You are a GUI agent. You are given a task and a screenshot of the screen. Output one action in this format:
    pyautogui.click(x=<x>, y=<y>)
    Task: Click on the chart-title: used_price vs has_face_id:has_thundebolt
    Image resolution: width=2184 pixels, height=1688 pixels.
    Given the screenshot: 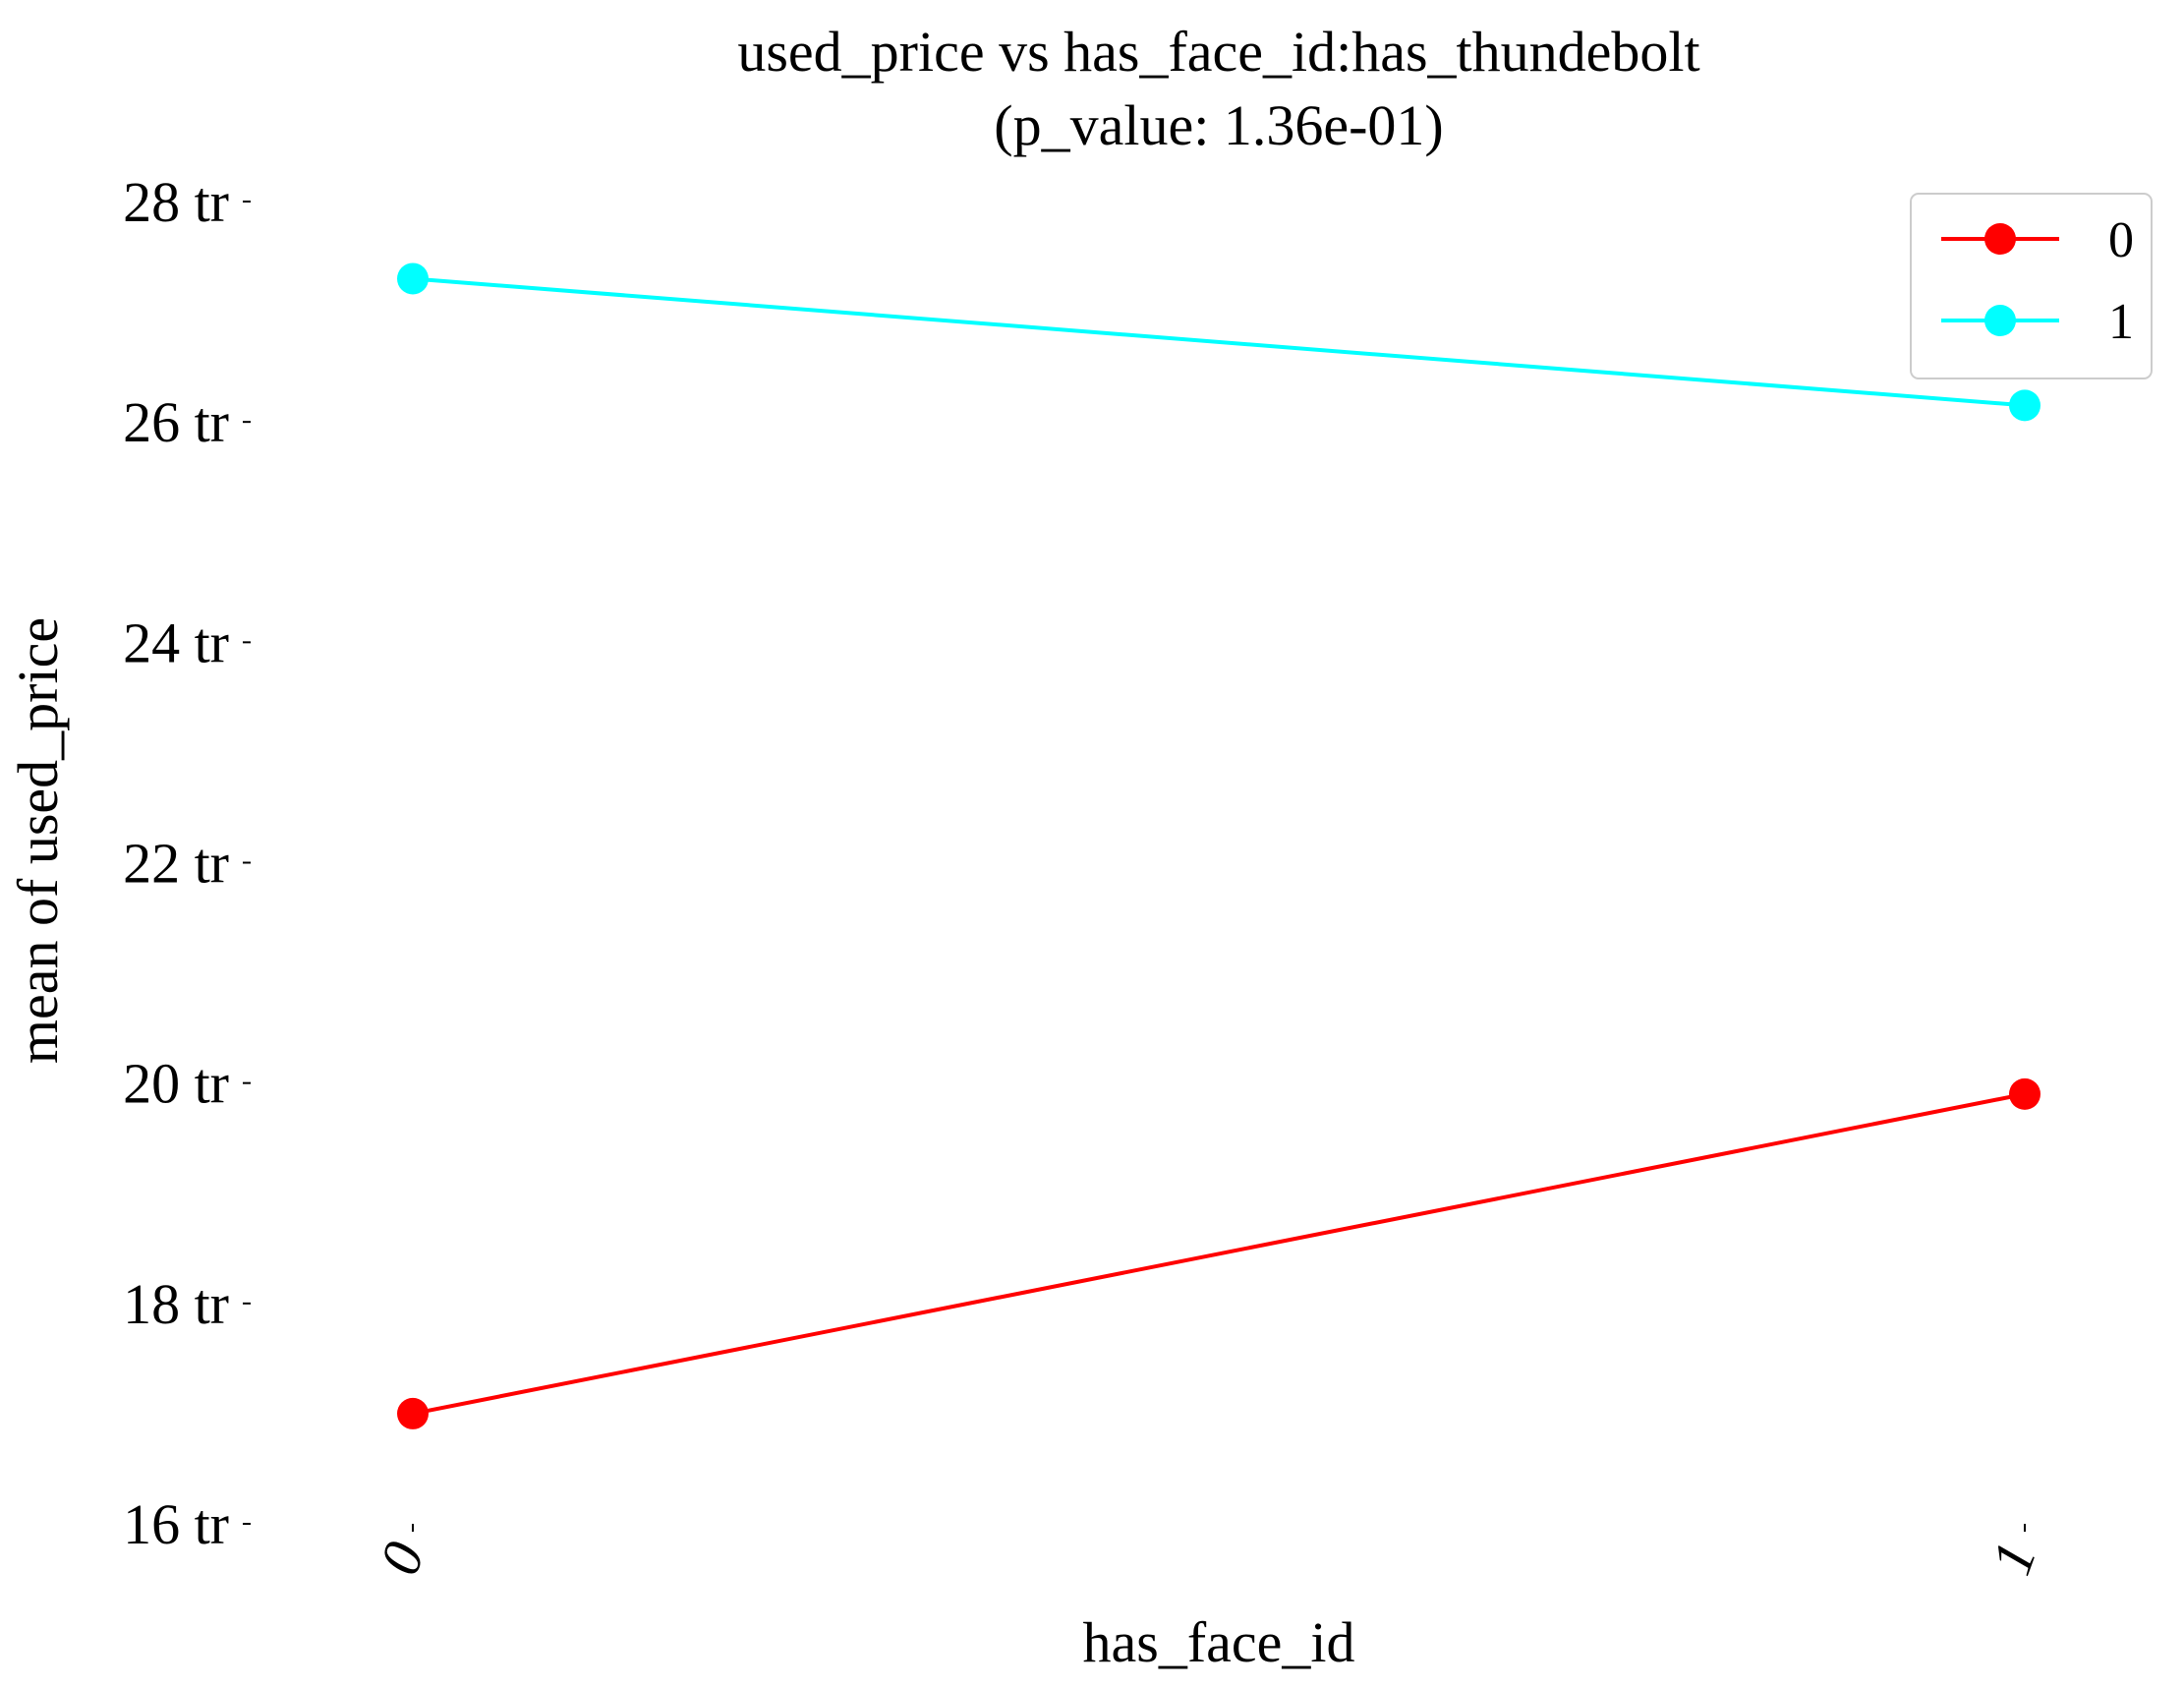 What is the action you would take?
    pyautogui.click(x=1218, y=52)
    